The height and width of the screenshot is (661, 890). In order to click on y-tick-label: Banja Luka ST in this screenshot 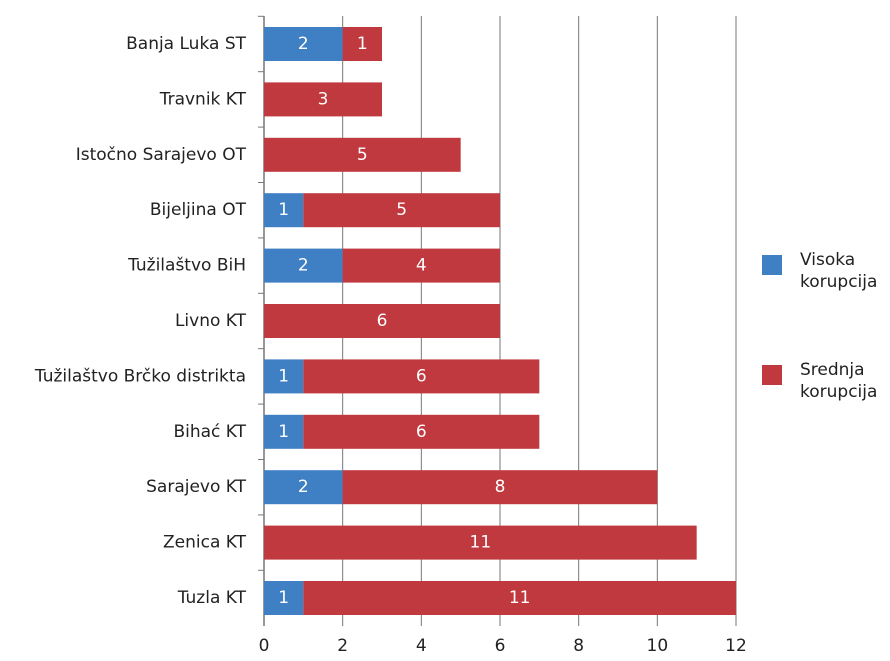, I will do `click(186, 44)`.